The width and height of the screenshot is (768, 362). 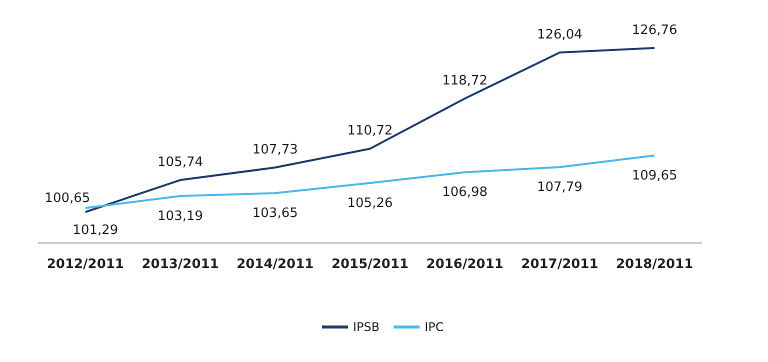 What do you see at coordinates (181, 216) in the screenshot?
I see `data-label: 103,19` at bounding box center [181, 216].